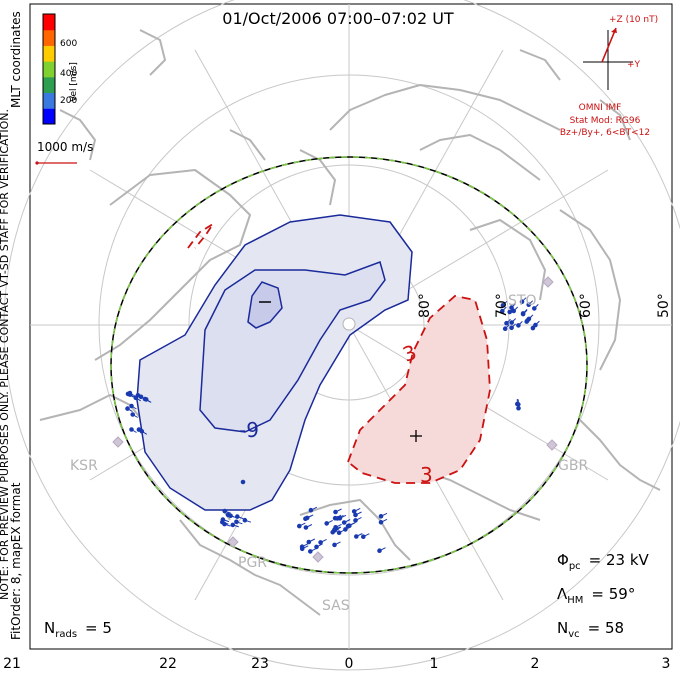  Describe the element at coordinates (600, 108) in the screenshot. I see `imf-source: OMNI IMF` at that location.